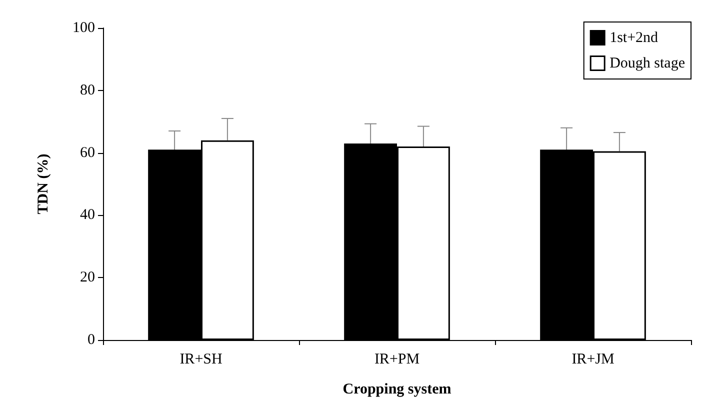 This screenshot has width=713, height=420. Describe the element at coordinates (593, 360) in the screenshot. I see `x-tick-label: IR+JM` at that location.